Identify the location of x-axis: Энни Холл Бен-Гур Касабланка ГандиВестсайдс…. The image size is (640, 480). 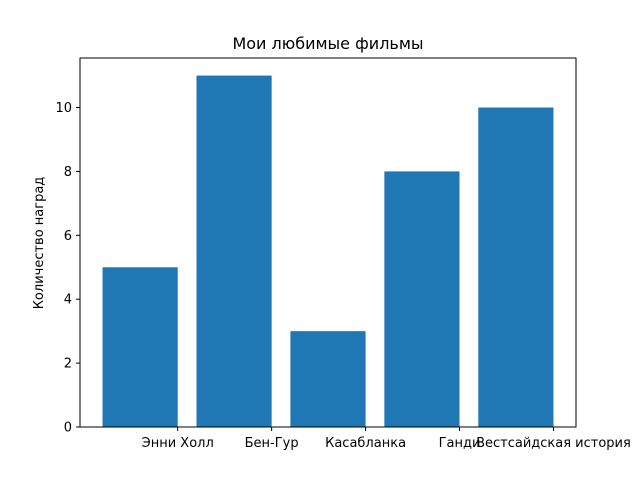
(386, 439).